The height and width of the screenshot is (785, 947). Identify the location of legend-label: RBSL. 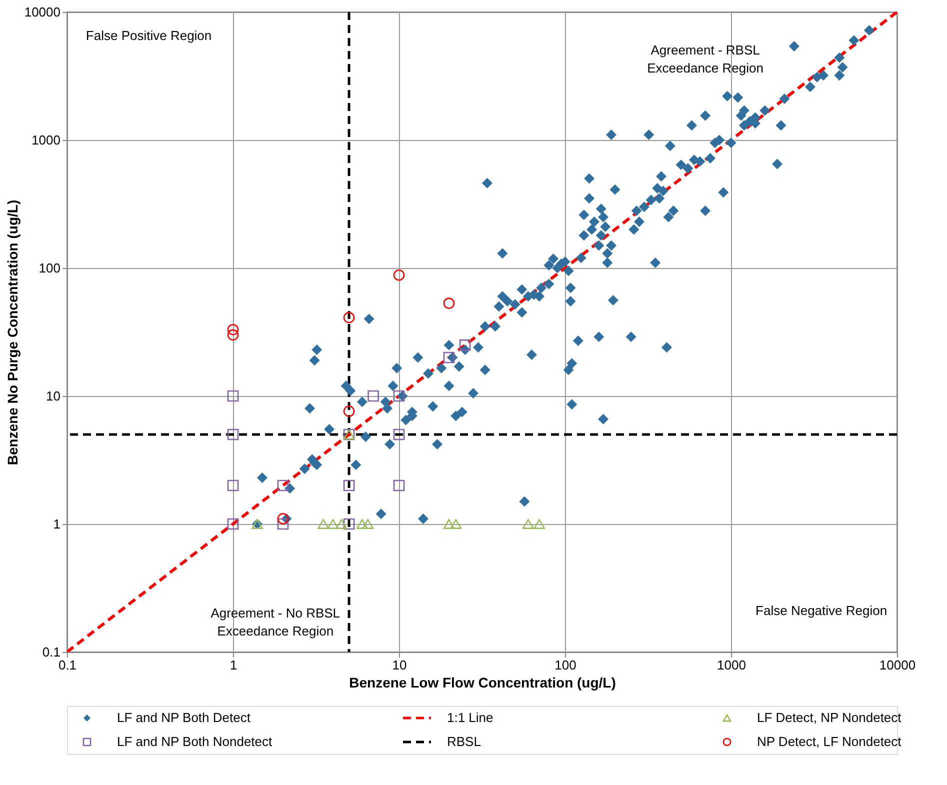
(464, 741).